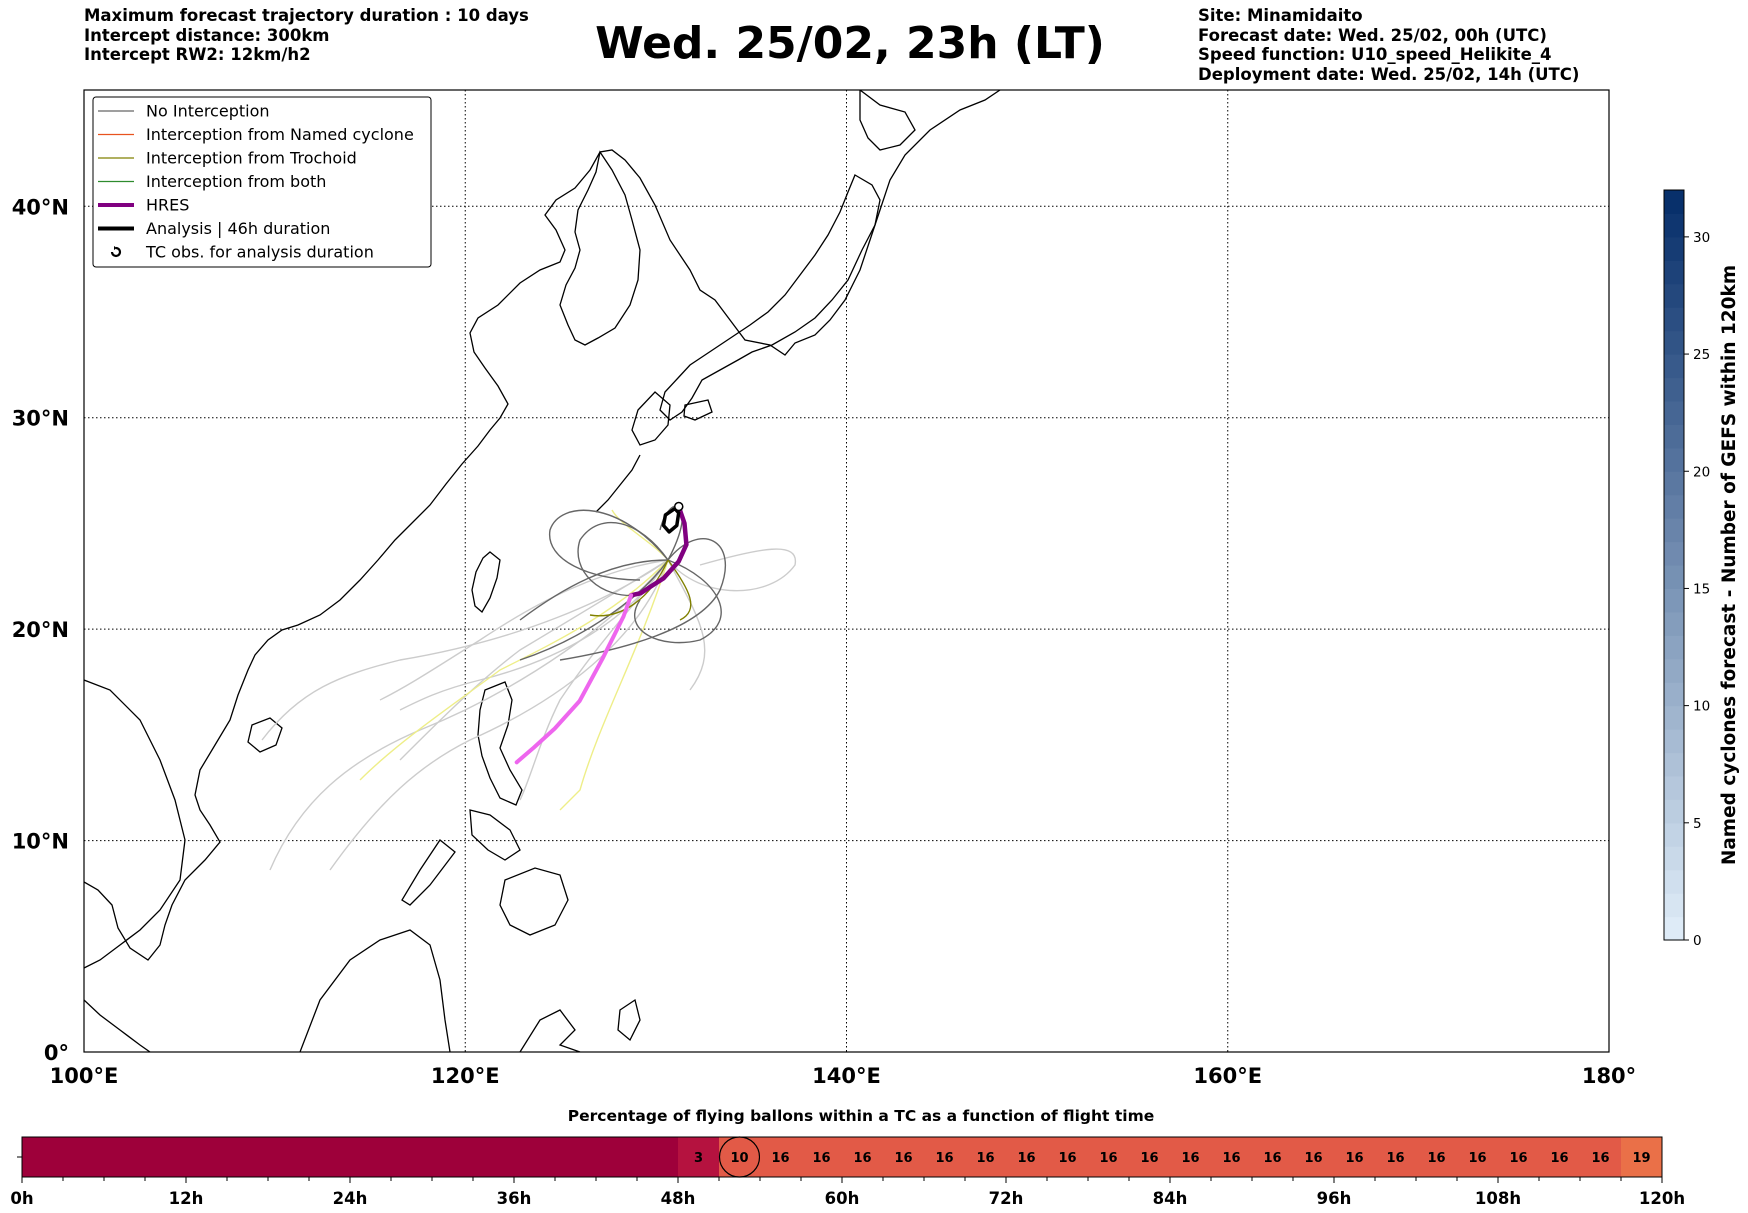  I want to click on deployment-date-text: Deployment date: Wed. 25/02, 14h (UTC), so click(1389, 74).